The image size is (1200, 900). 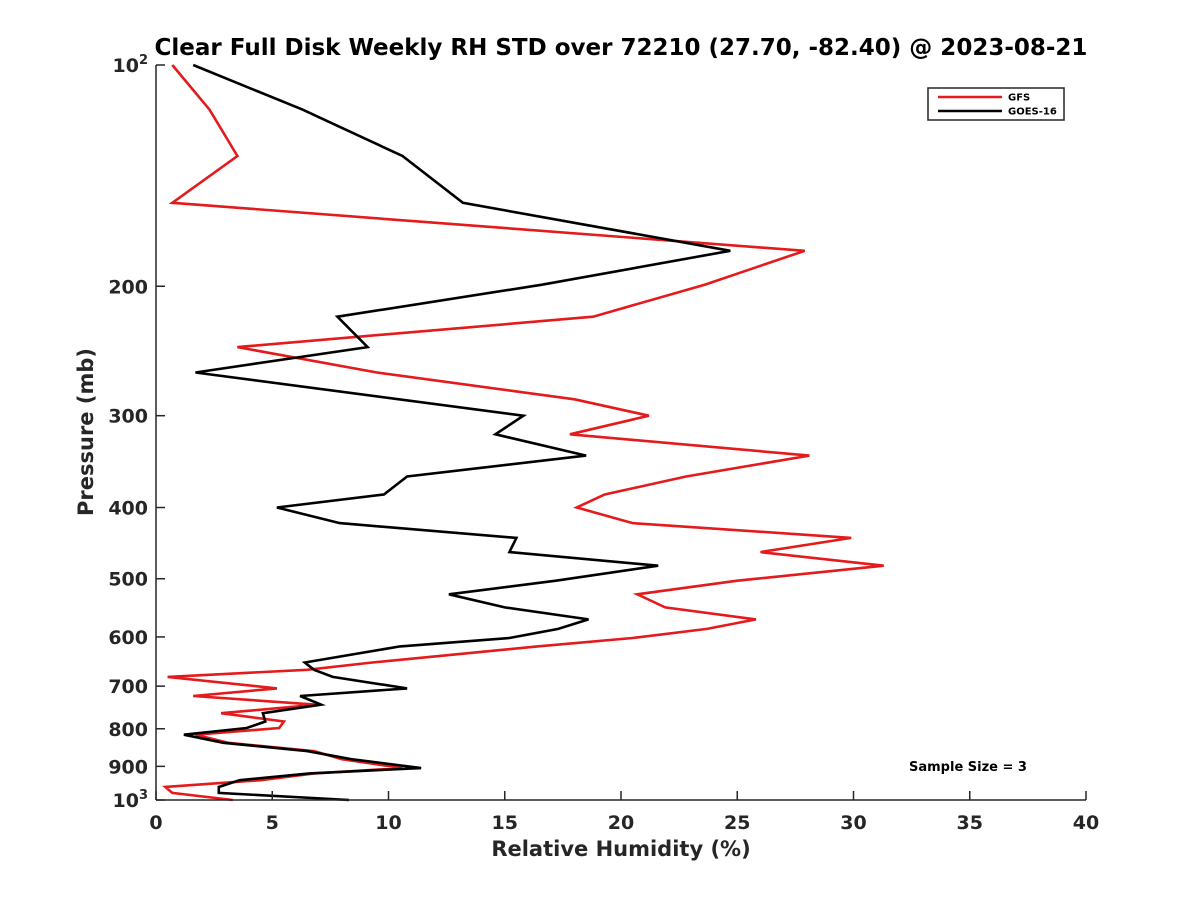 I want to click on x-tick-label: 15, so click(x=505, y=823).